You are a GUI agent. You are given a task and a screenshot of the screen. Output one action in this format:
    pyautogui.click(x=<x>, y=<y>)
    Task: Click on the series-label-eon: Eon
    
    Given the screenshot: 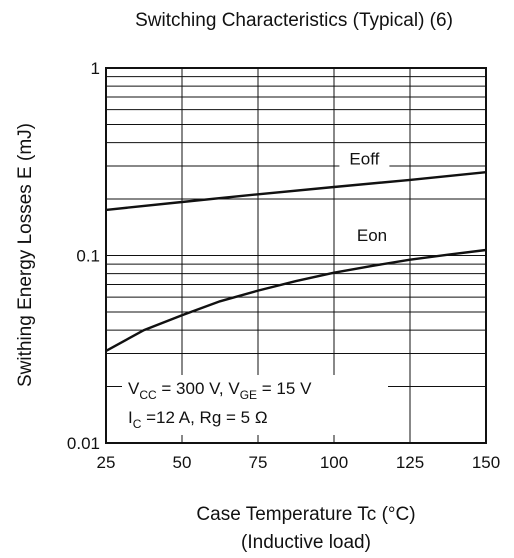 What is the action you would take?
    pyautogui.click(x=372, y=235)
    